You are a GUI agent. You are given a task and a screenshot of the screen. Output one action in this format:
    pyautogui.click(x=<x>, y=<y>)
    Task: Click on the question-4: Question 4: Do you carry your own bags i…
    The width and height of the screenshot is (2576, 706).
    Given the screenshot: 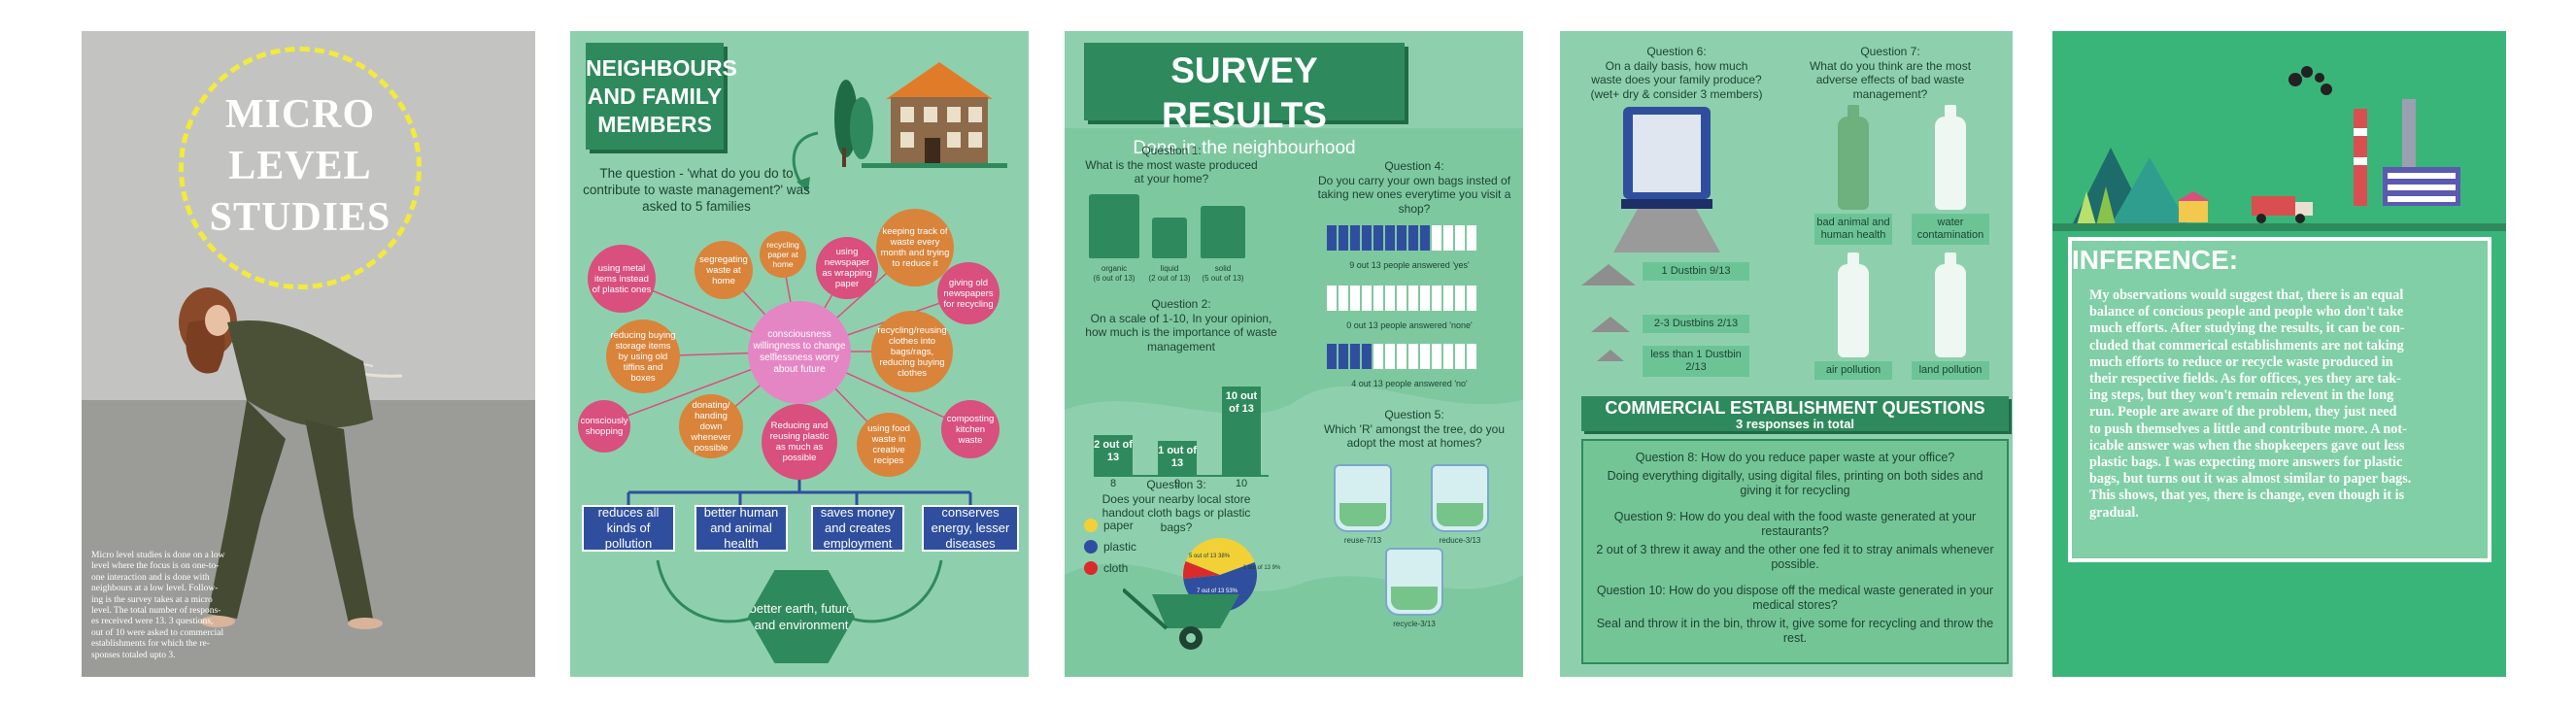 What is the action you would take?
    pyautogui.click(x=1414, y=187)
    